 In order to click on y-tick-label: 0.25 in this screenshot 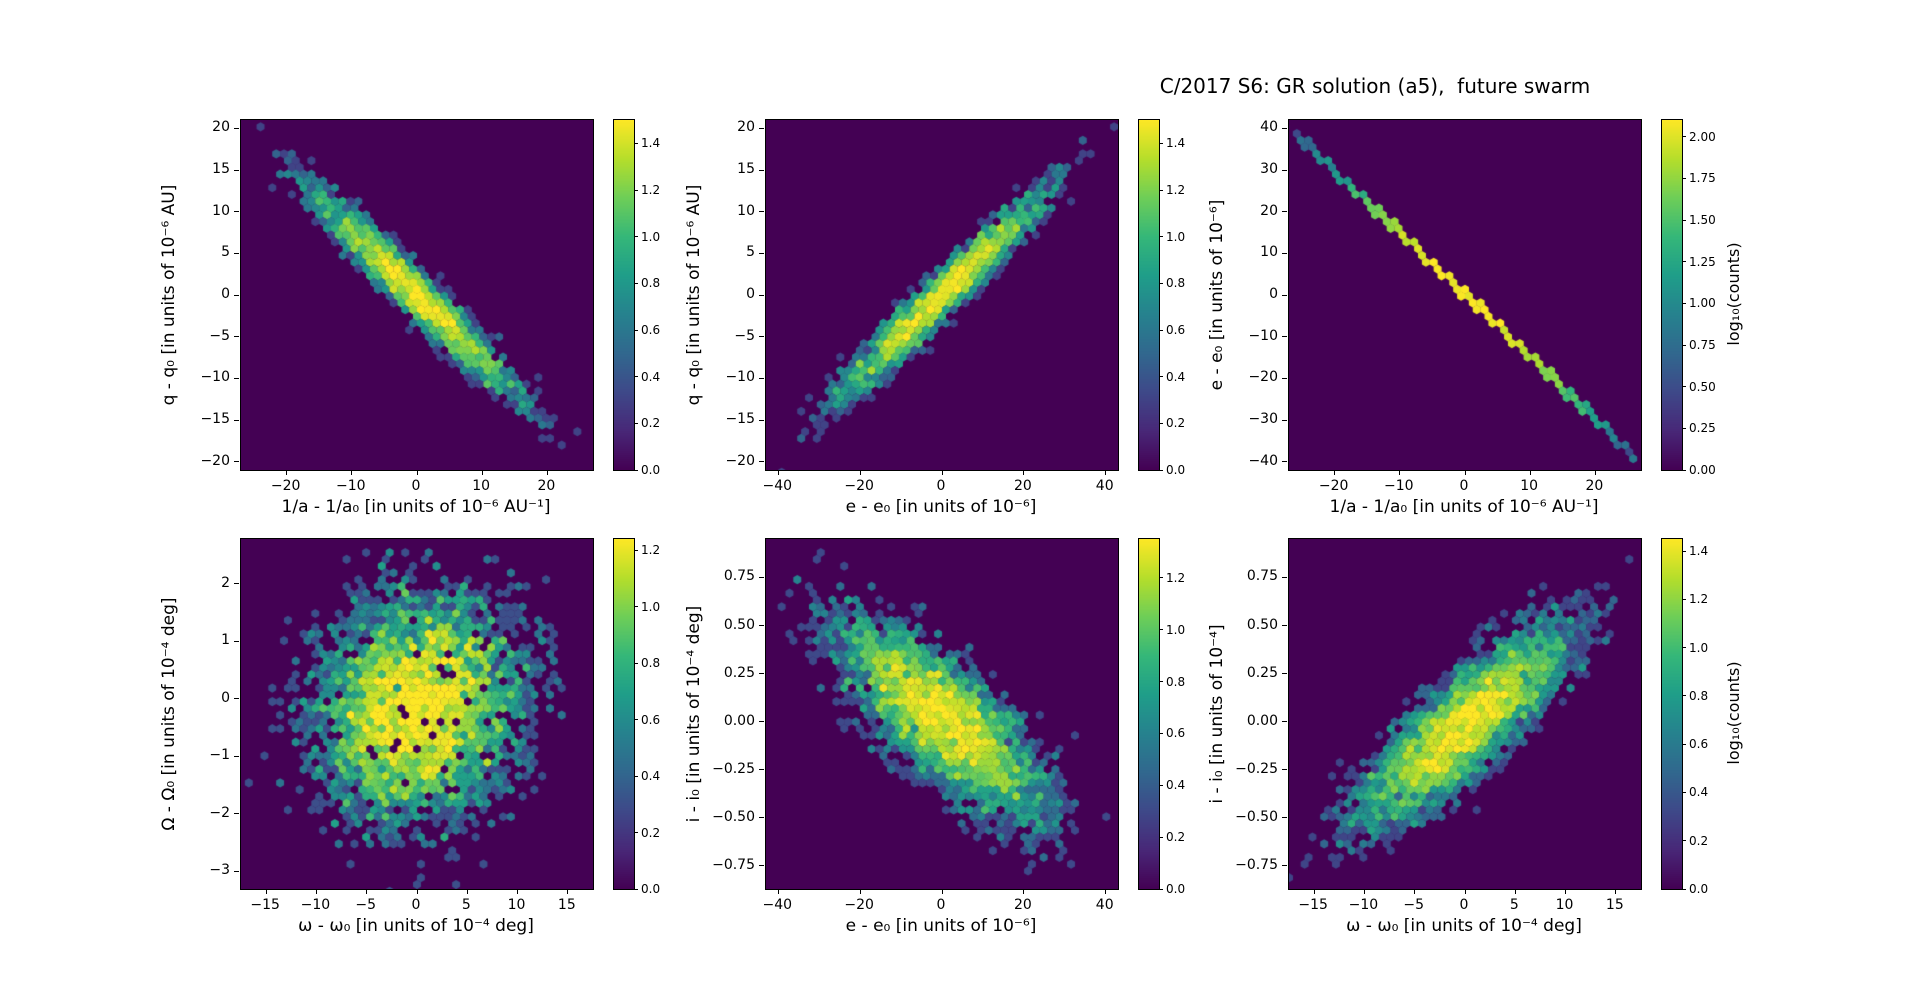, I will do `click(1262, 672)`.